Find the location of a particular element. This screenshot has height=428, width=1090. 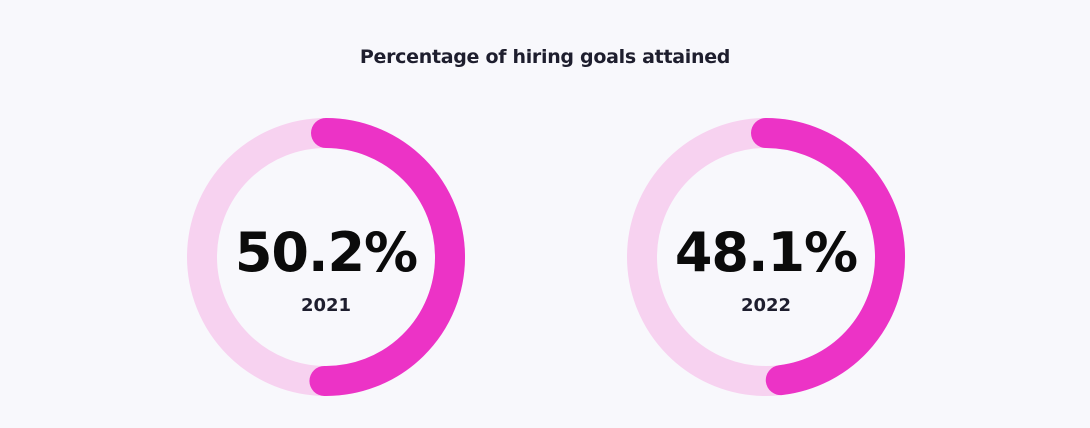

donut-value-label: 50.2% is located at coordinates (326, 252).